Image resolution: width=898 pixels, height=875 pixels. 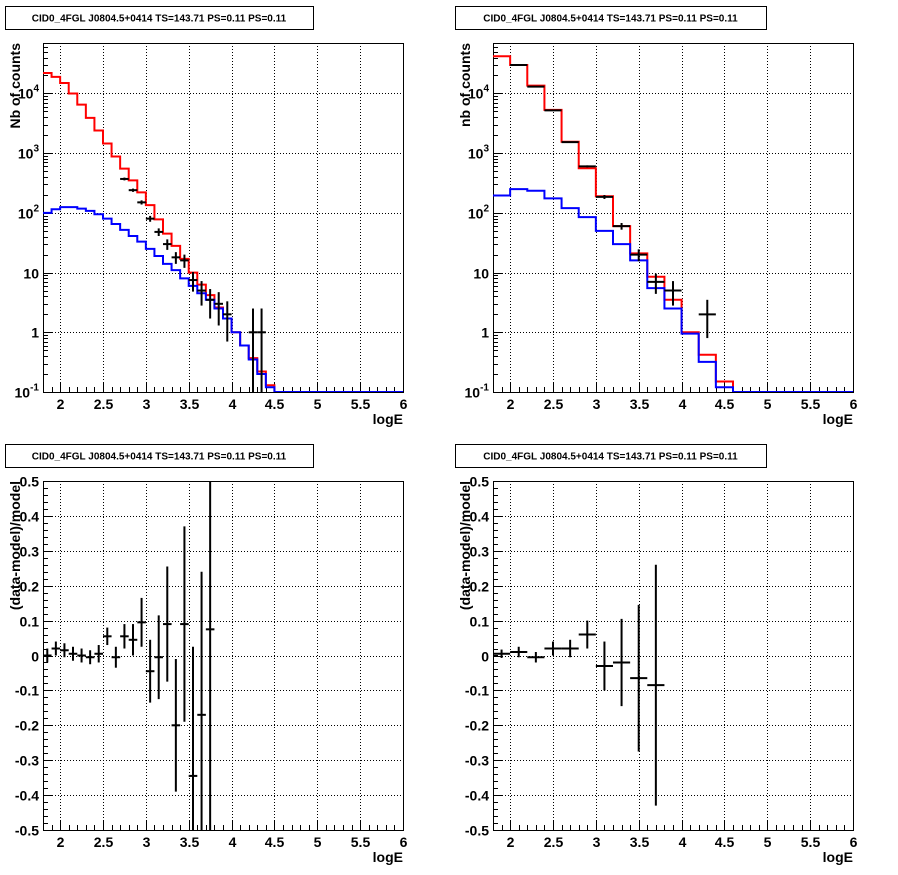 I want to click on y-tick-label: 0.1, so click(x=480, y=622).